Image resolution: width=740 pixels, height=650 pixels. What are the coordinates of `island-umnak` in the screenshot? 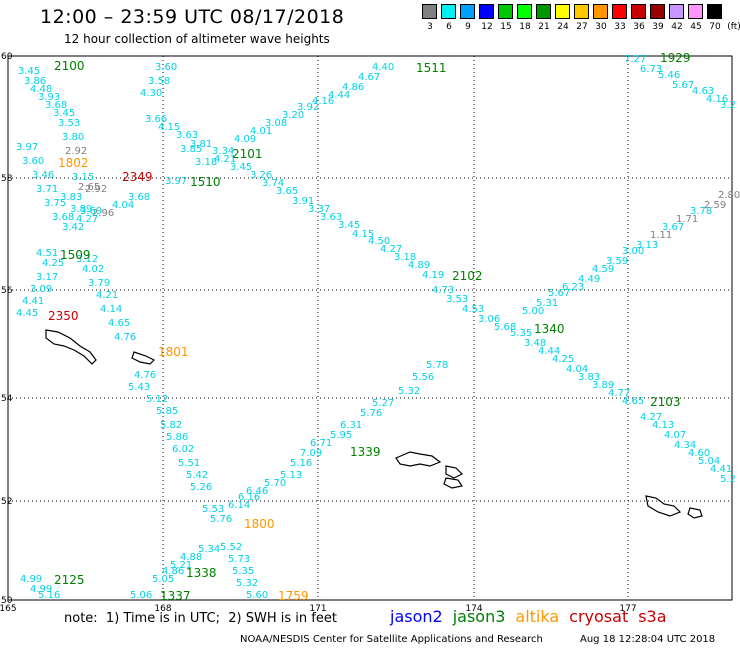 It's located at (453, 483).